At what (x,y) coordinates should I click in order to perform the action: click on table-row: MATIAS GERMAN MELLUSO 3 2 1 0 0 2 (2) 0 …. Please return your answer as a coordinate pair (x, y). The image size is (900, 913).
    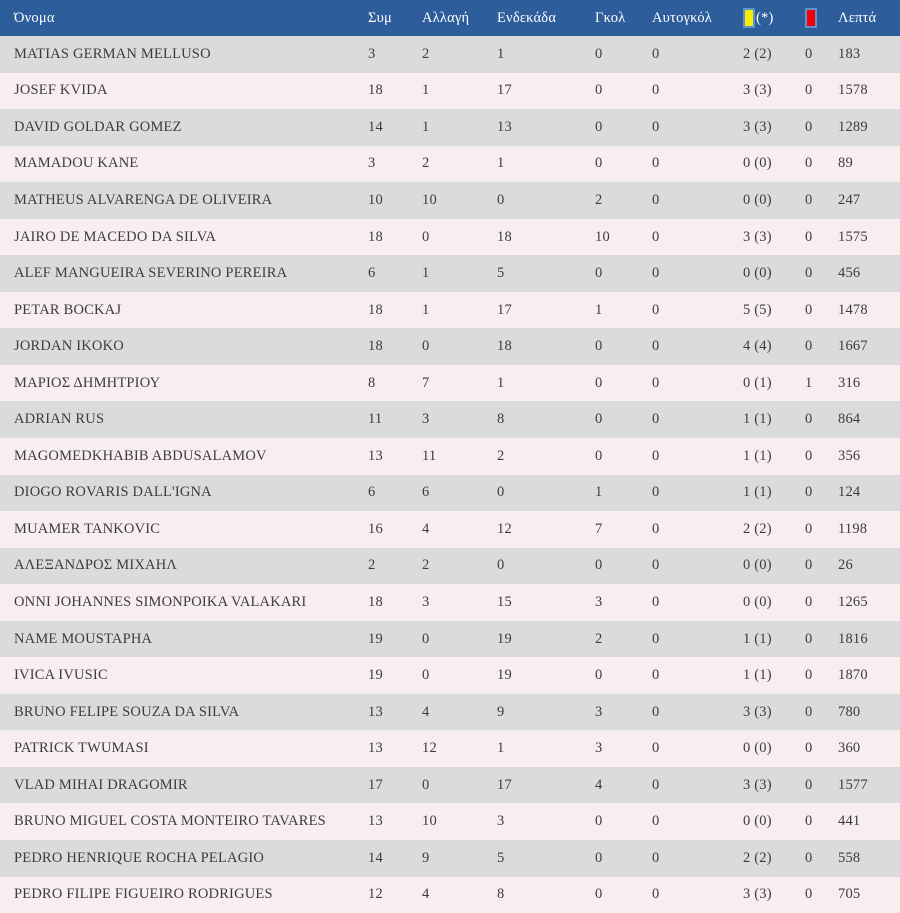
    Looking at the image, I should click on (450, 54).